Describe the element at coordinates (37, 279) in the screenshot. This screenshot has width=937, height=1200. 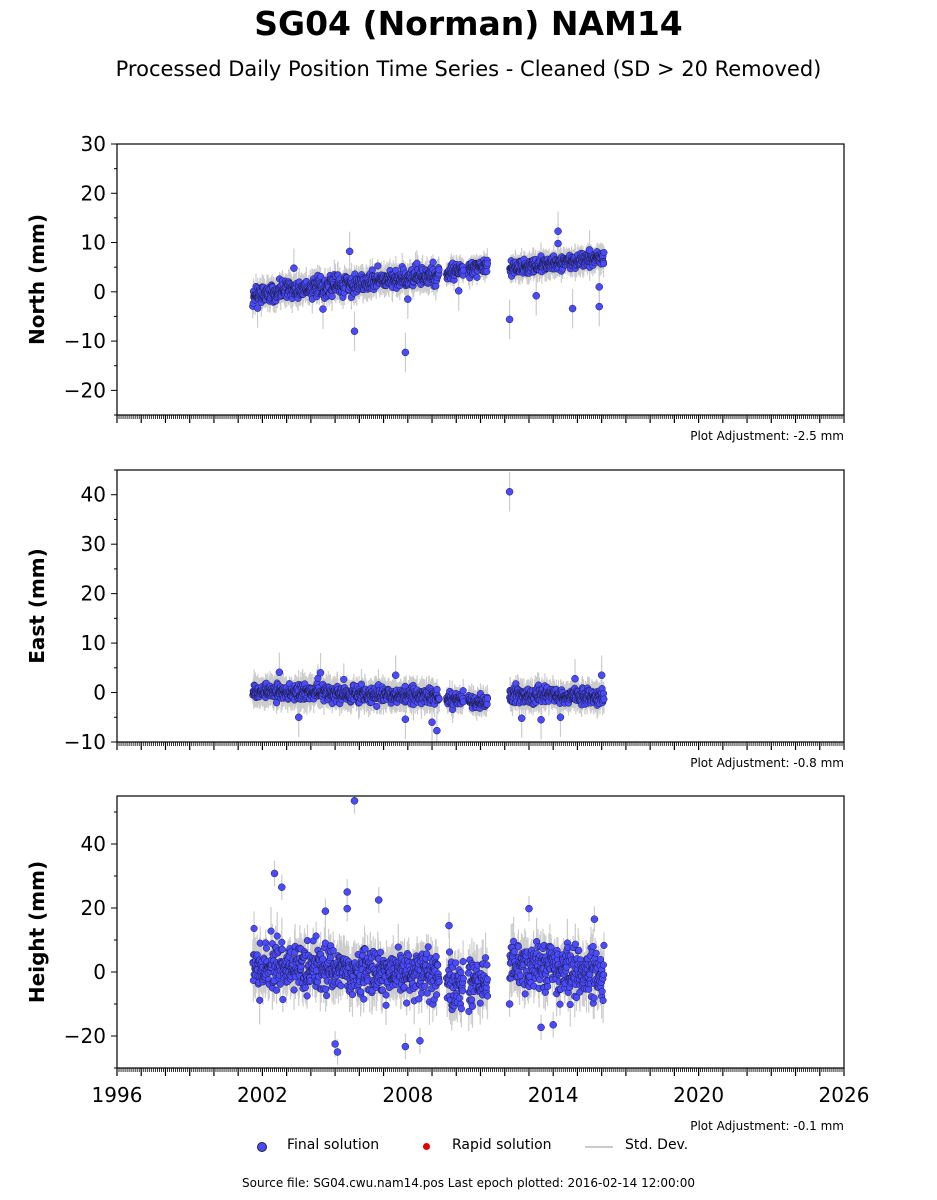
I see `y-axis-label: North (mm)` at that location.